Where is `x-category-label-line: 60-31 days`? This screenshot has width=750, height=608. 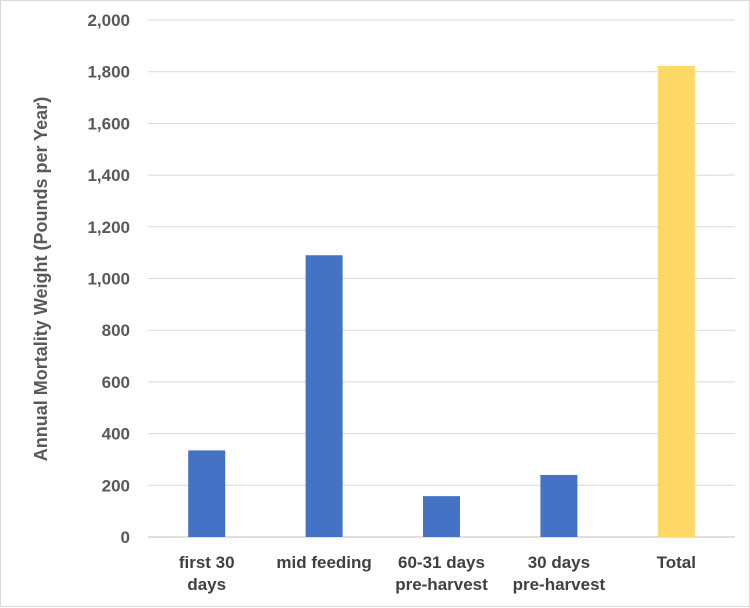 x-category-label-line: 60-31 days is located at coordinates (441, 562).